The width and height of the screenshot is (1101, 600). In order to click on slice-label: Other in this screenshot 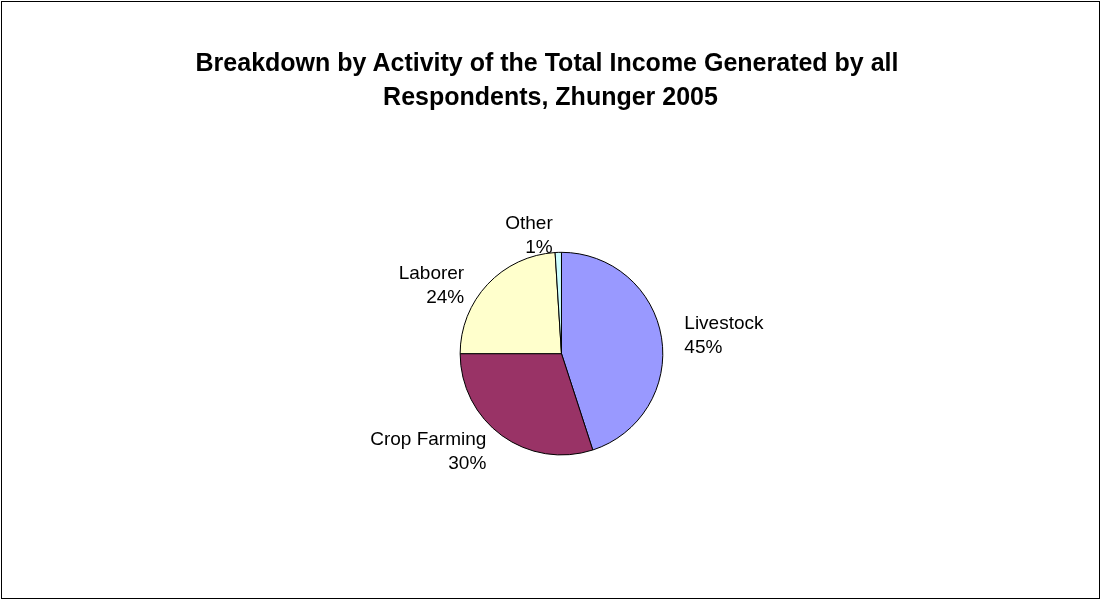, I will do `click(529, 222)`.